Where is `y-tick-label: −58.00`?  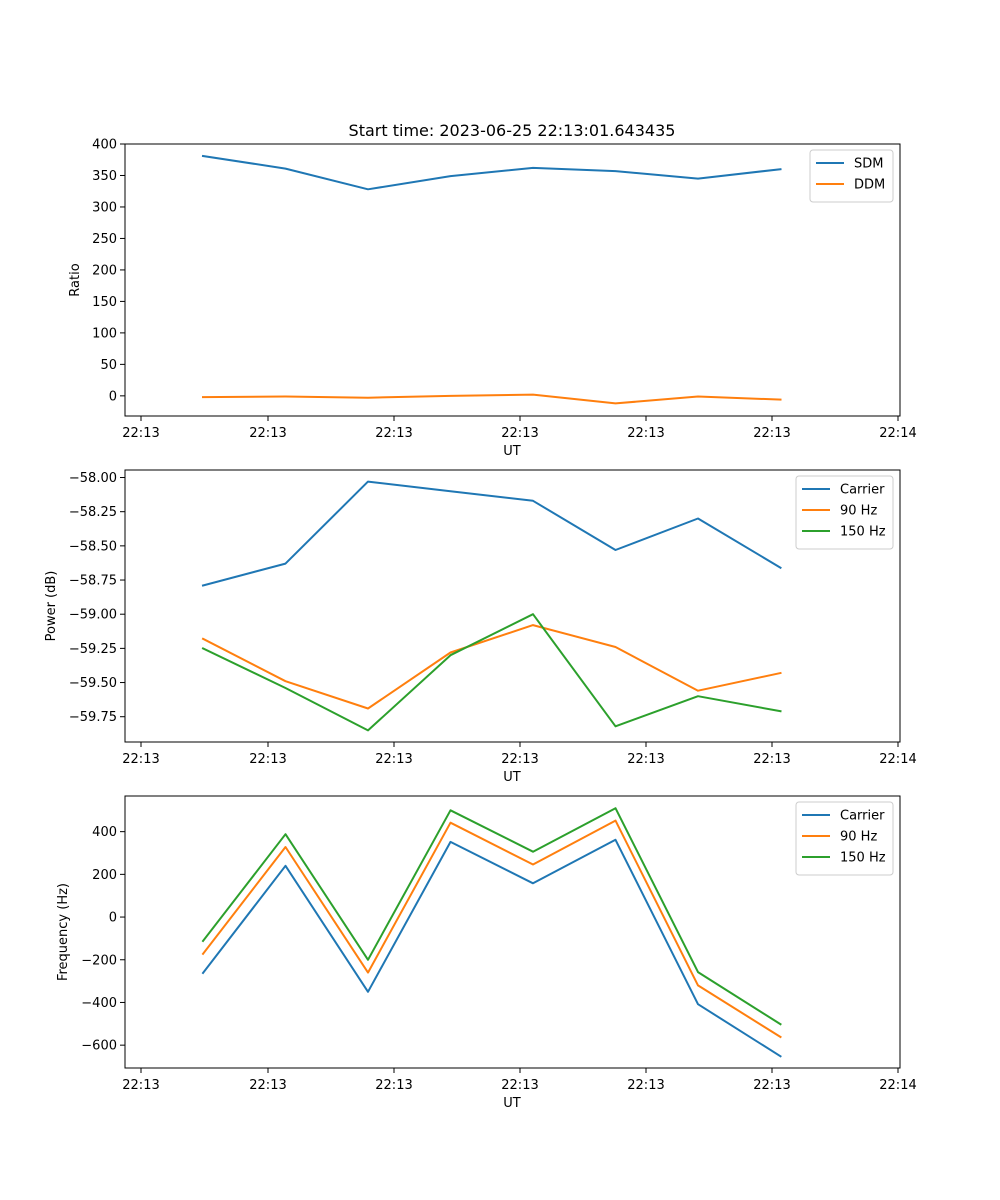 y-tick-label: −58.00 is located at coordinates (93, 478).